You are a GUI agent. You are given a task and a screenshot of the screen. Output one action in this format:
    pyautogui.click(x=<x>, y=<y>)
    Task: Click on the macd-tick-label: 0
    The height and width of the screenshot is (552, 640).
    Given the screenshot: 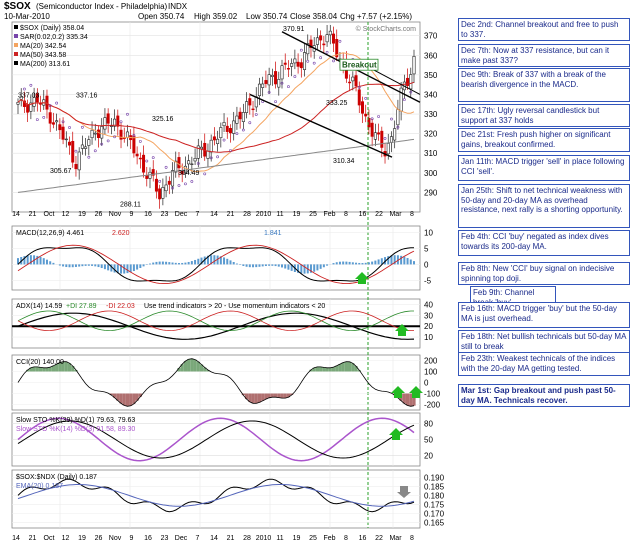 What is the action you would take?
    pyautogui.click(x=426, y=264)
    